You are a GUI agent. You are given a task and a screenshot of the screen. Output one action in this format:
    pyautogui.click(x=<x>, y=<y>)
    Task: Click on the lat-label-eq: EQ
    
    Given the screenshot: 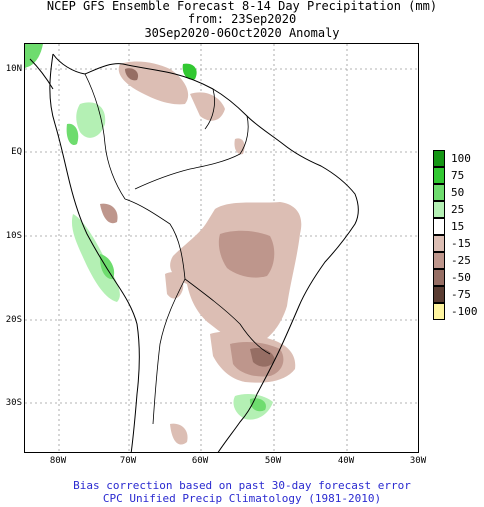 What is the action you would take?
    pyautogui.click(x=16, y=152)
    